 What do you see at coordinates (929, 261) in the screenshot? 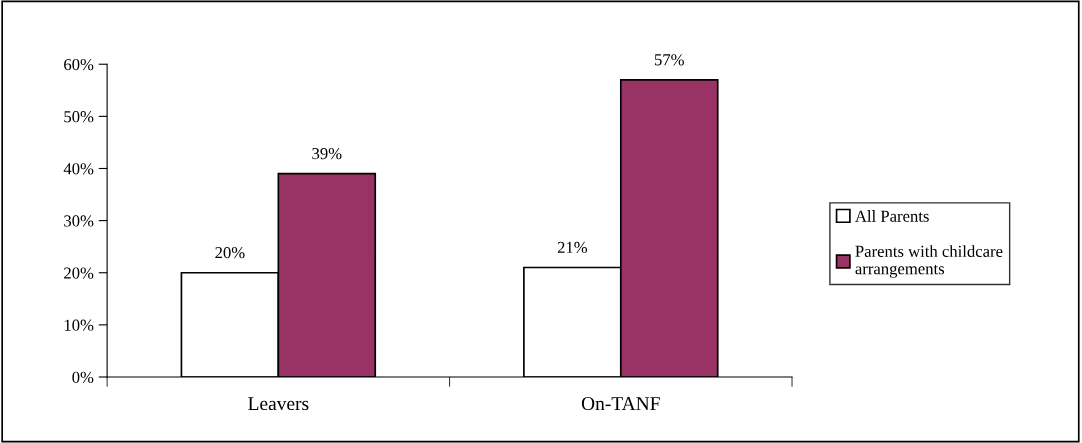
I see `legend-label: Parents with childcare arrangements` at bounding box center [929, 261].